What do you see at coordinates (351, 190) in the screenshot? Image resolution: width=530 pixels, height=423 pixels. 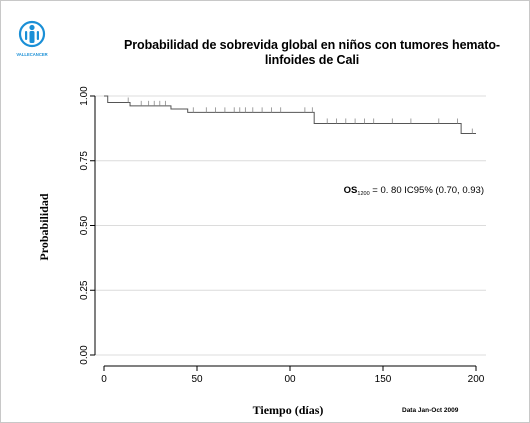 I see `os-annotation-prefix: OS` at bounding box center [351, 190].